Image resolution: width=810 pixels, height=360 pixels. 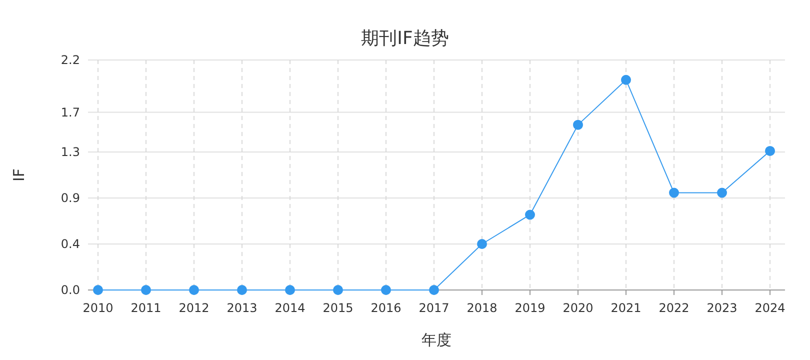 I want to click on x-tick-label: 2010, so click(x=98, y=308).